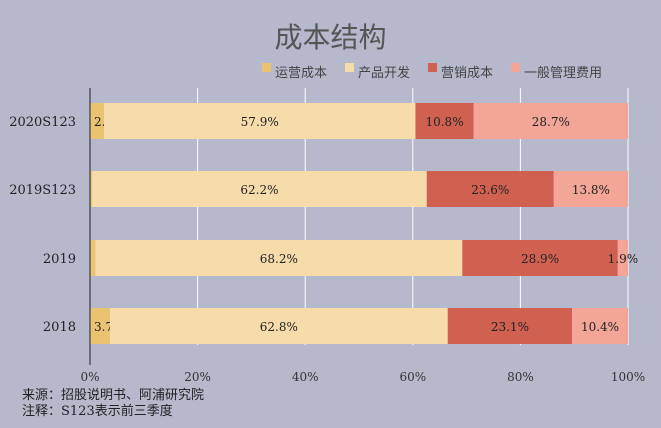  What do you see at coordinates (197, 377) in the screenshot?
I see `x-tick-label: 20%` at bounding box center [197, 377].